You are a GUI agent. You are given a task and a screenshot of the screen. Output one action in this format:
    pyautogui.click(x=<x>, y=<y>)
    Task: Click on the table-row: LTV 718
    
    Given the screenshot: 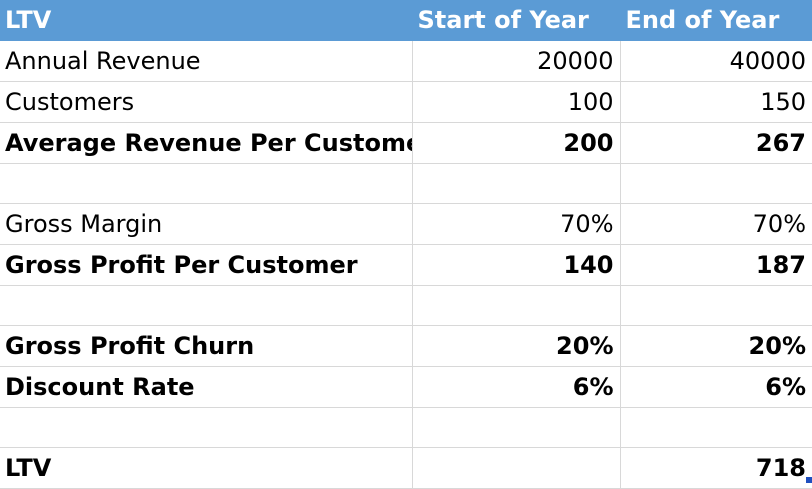 What is the action you would take?
    pyautogui.click(x=406, y=468)
    